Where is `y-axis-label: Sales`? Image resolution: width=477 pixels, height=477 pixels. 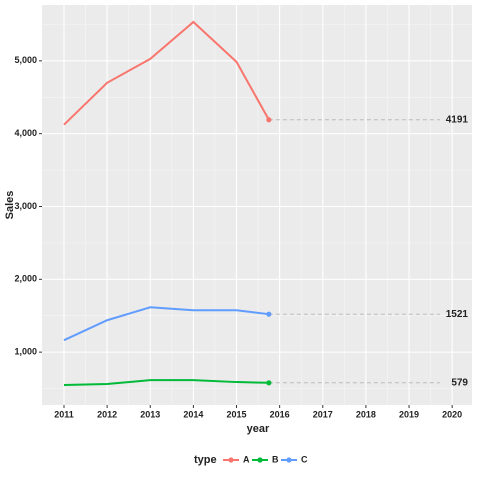
y-axis-label: Sales is located at coordinates (10, 205).